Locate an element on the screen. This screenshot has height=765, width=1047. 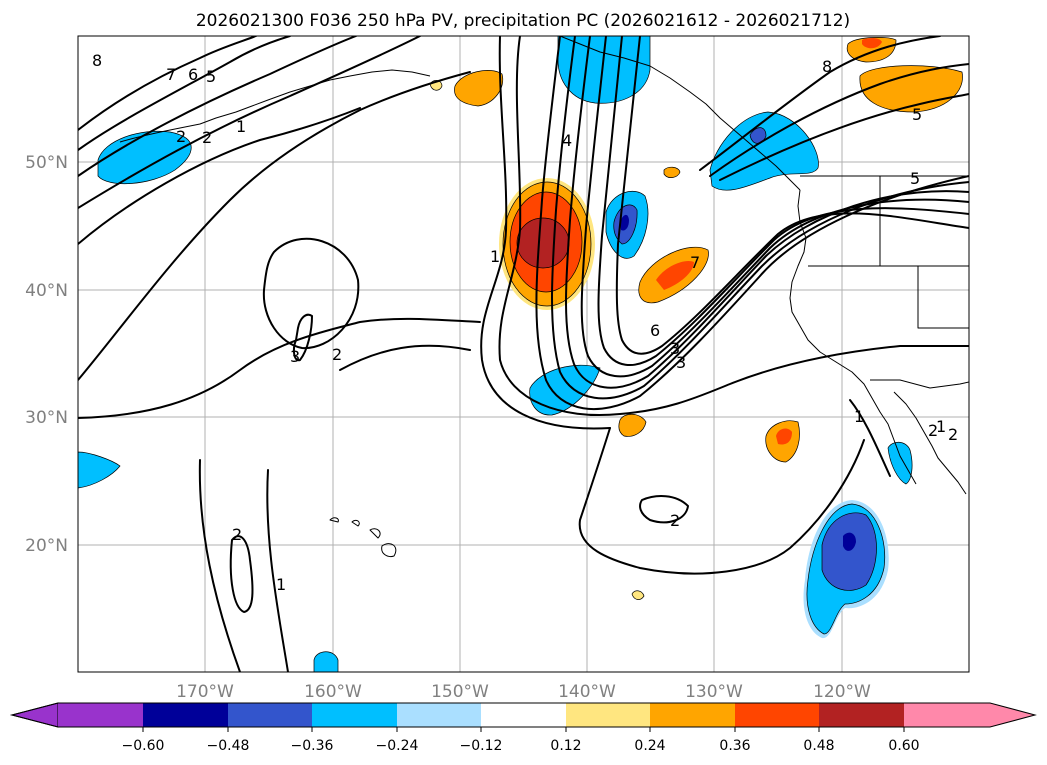
gulf-of-california is located at coordinates (930, 443).